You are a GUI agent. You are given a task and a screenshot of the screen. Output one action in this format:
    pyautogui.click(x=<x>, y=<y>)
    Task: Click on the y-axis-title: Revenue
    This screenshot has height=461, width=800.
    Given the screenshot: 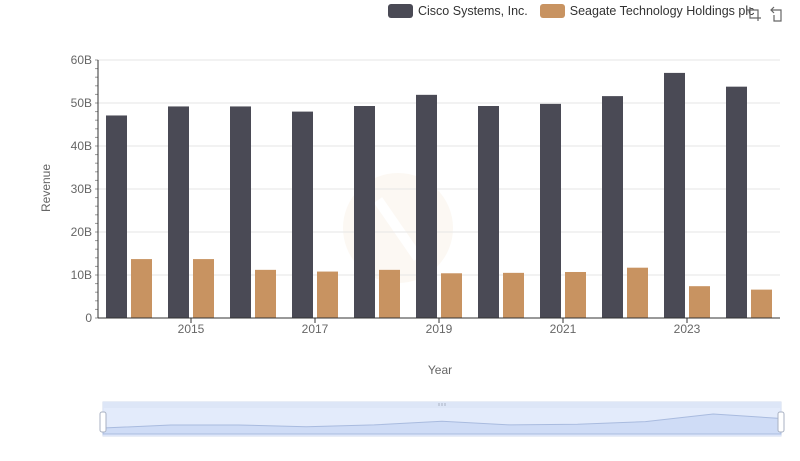 What is the action you would take?
    pyautogui.click(x=46, y=188)
    